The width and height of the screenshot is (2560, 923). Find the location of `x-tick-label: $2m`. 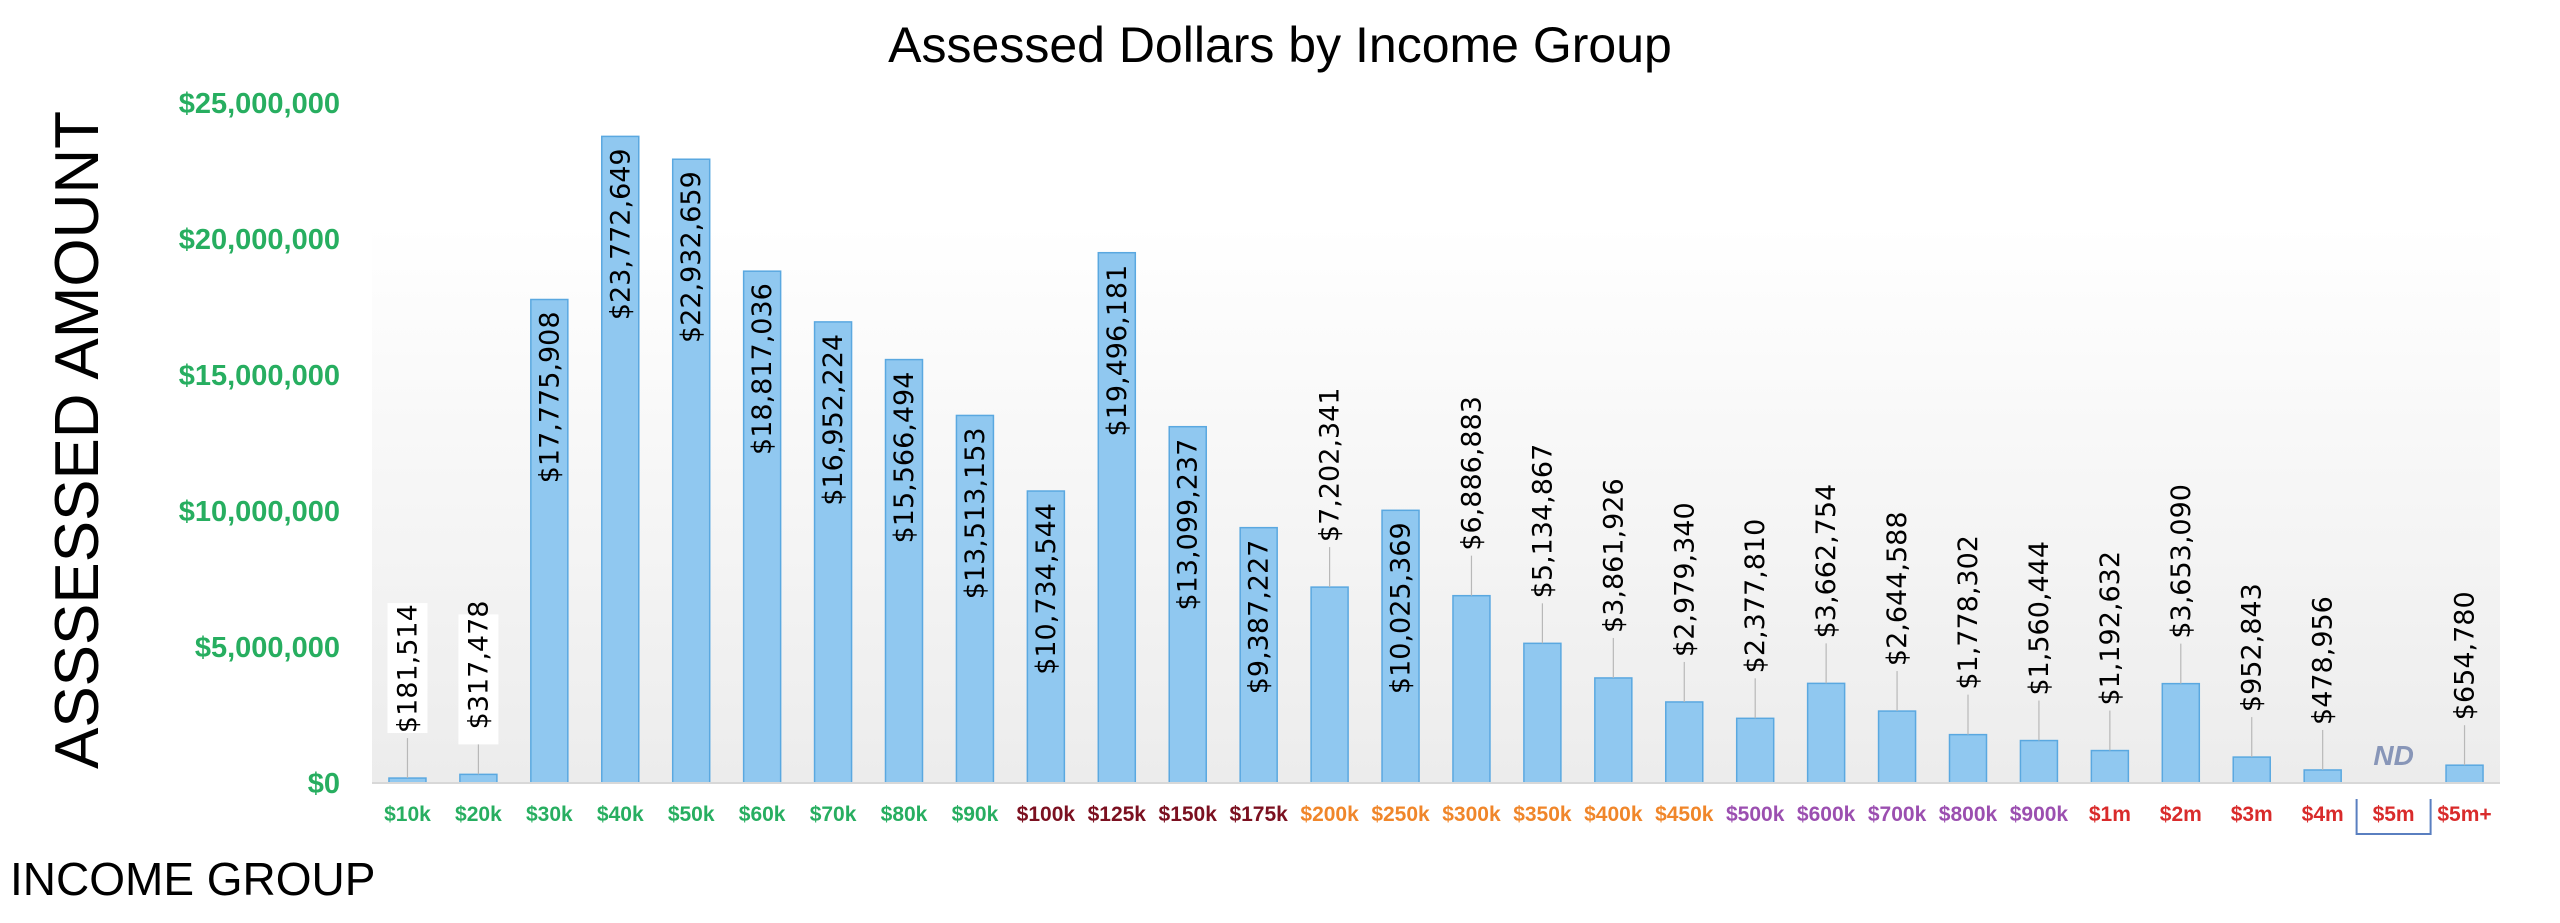

x-tick-label: $2m is located at coordinates (2181, 814).